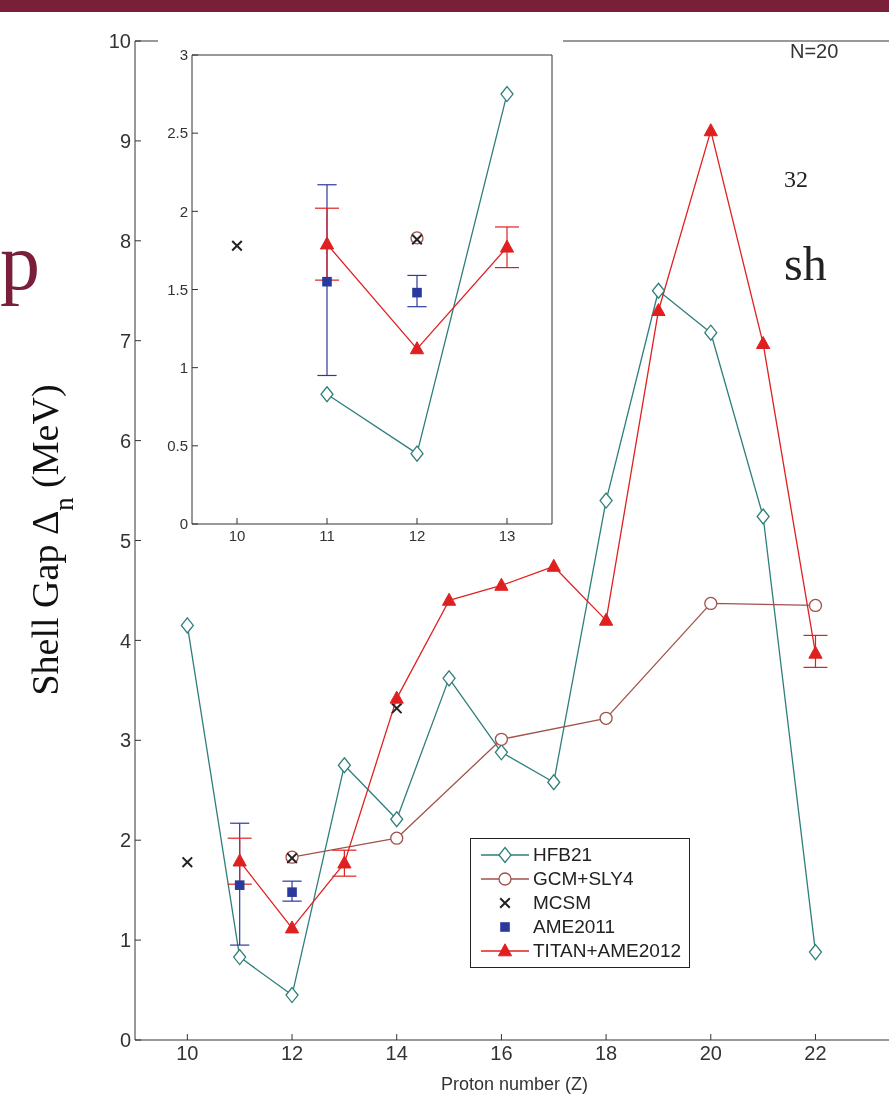  What do you see at coordinates (125, 540) in the screenshot?
I see `y-tick-label: 5` at bounding box center [125, 540].